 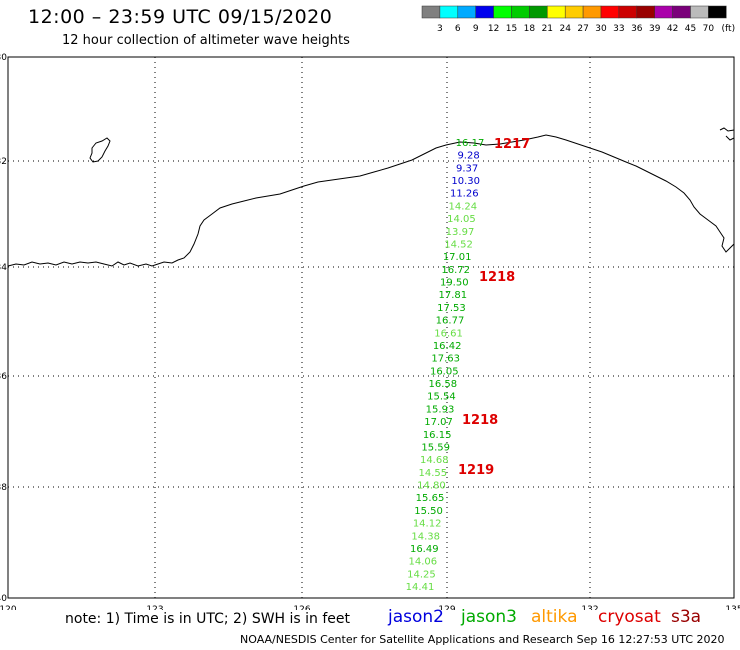 What do you see at coordinates (589, 607) in the screenshot?
I see `longitude-label: 132` at bounding box center [589, 607].